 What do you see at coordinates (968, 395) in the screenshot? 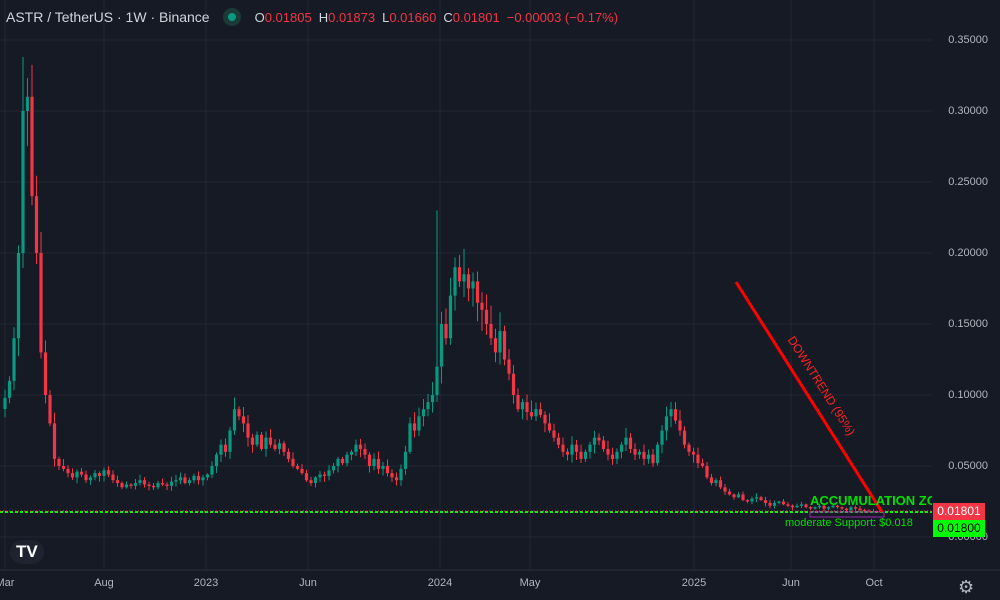
I see `y-tick: 0.10000` at bounding box center [968, 395].